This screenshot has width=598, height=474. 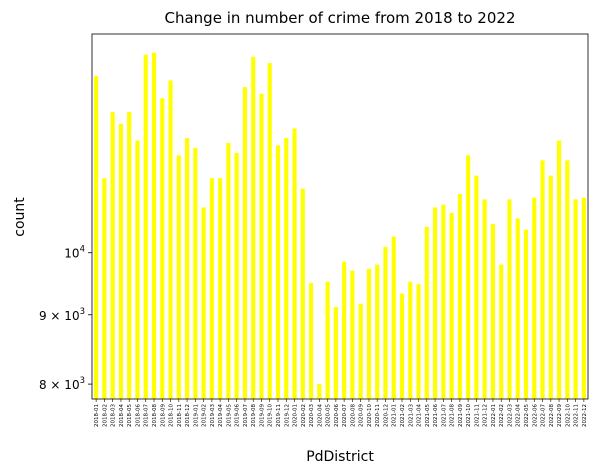 I want to click on x-tick-label-2022-06: 2022-06, so click(x=535, y=415).